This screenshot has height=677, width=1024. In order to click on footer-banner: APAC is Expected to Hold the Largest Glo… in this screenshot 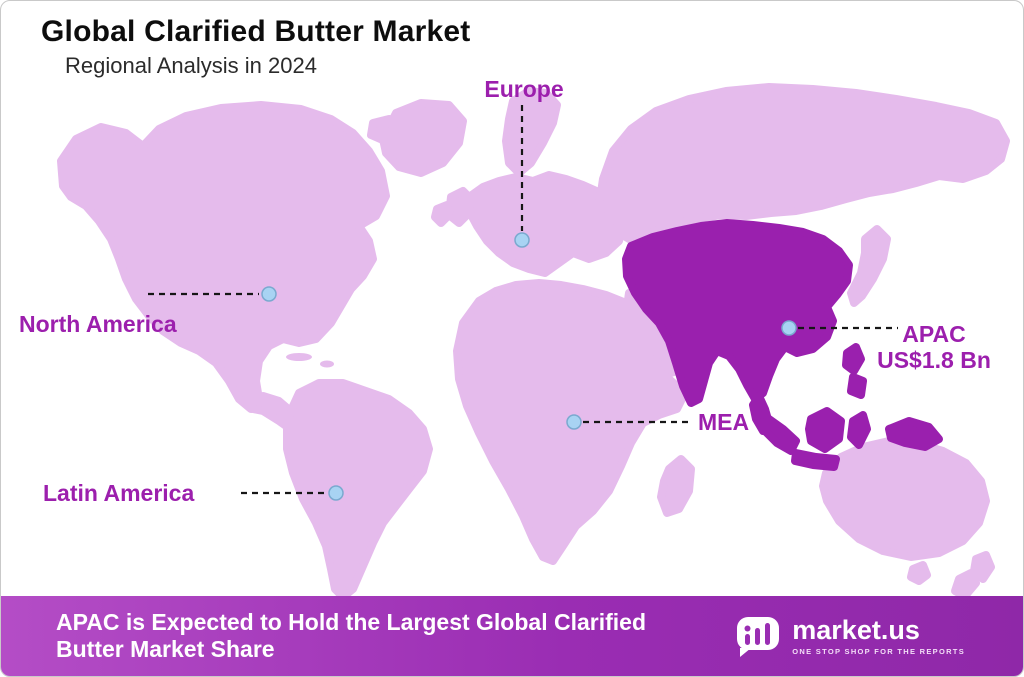, I will do `click(512, 636)`.